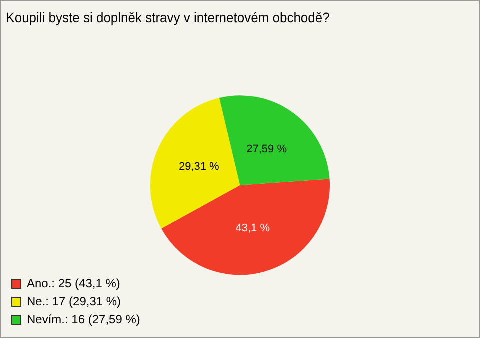  Describe the element at coordinates (199, 167) in the screenshot. I see `data-label: 29,31 %` at that location.